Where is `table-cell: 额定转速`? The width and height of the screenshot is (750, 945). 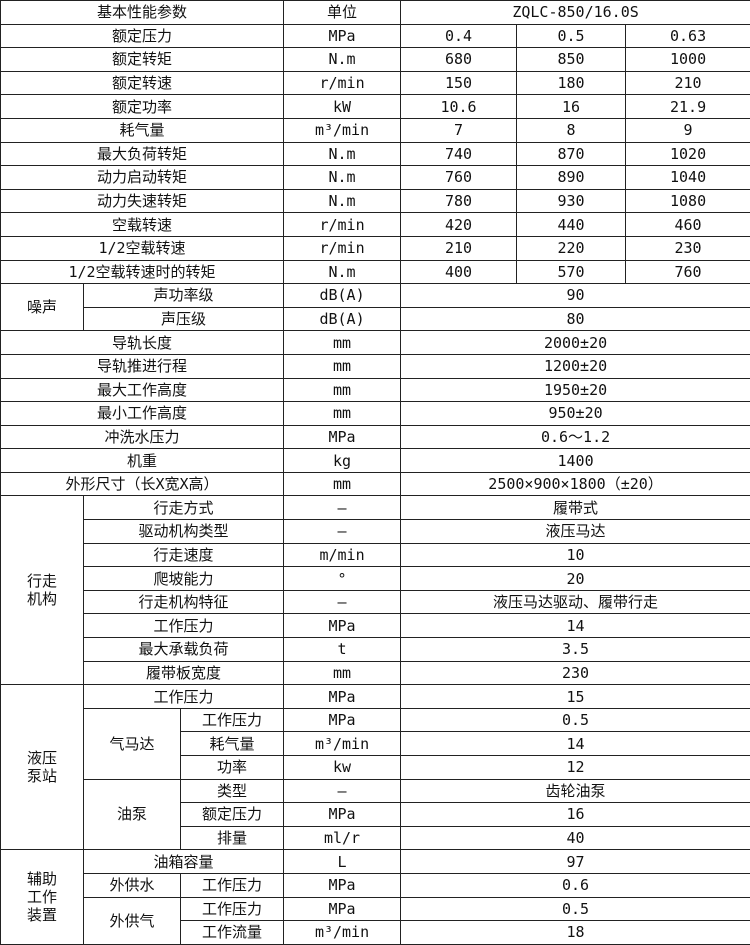
table-cell: 额定转速 is located at coordinates (142, 83).